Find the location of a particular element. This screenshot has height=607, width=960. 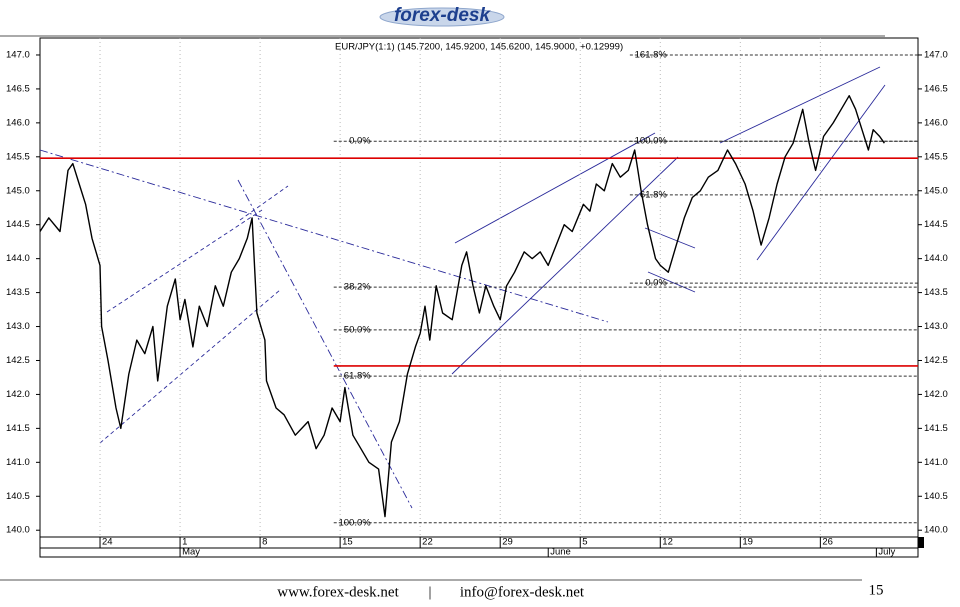

logo-text: forex-desk is located at coordinates (443, 15).